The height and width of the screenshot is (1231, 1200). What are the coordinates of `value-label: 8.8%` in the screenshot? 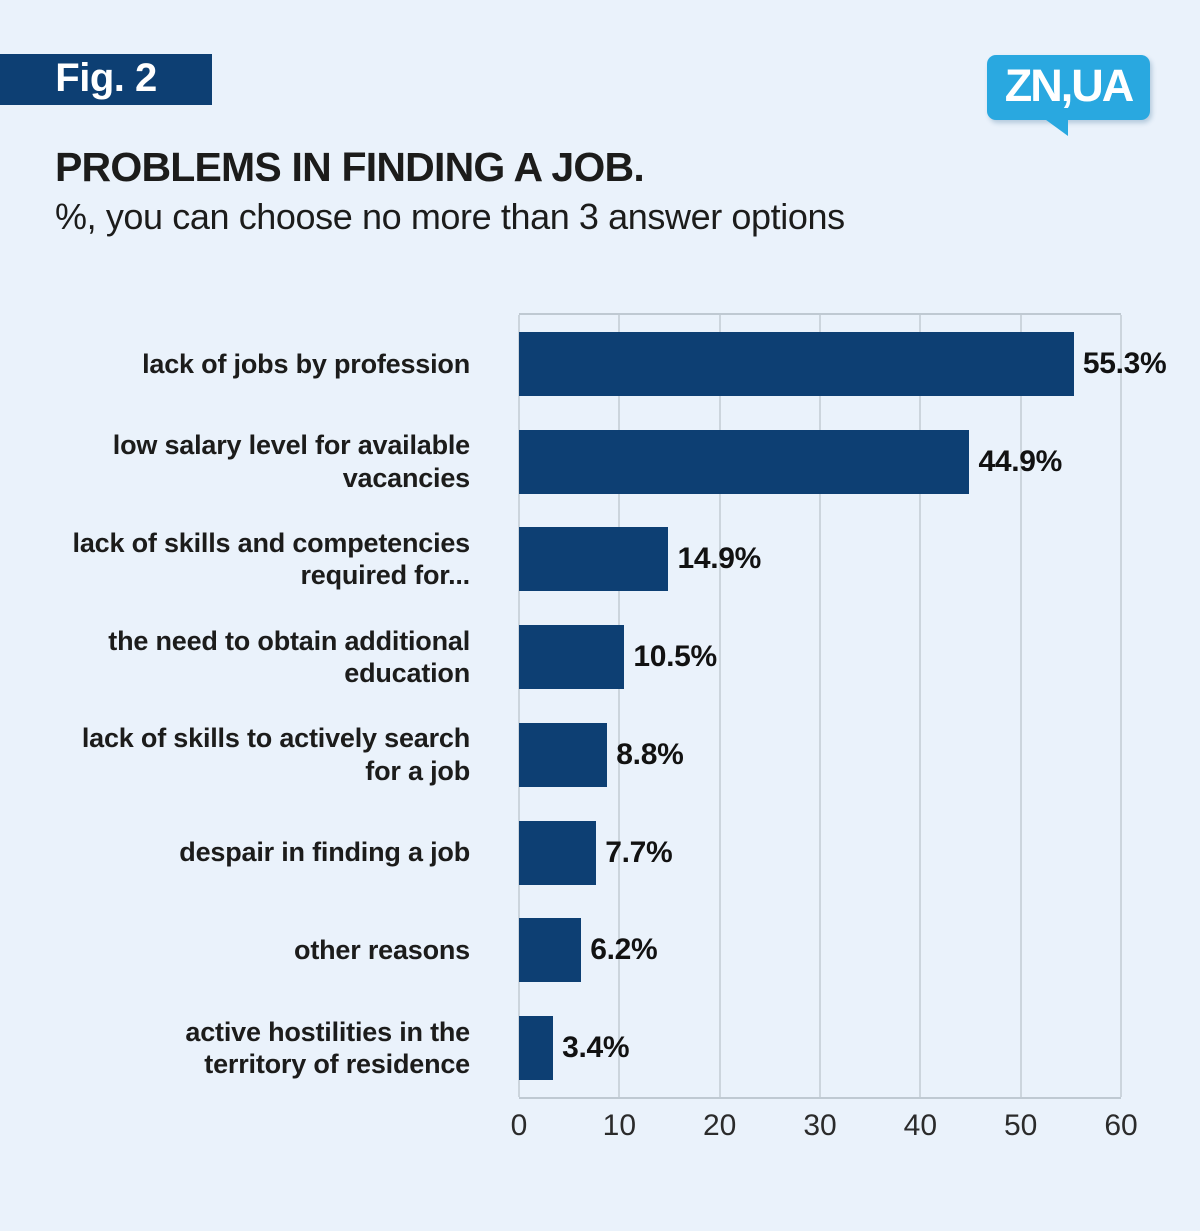 It's located at (650, 754).